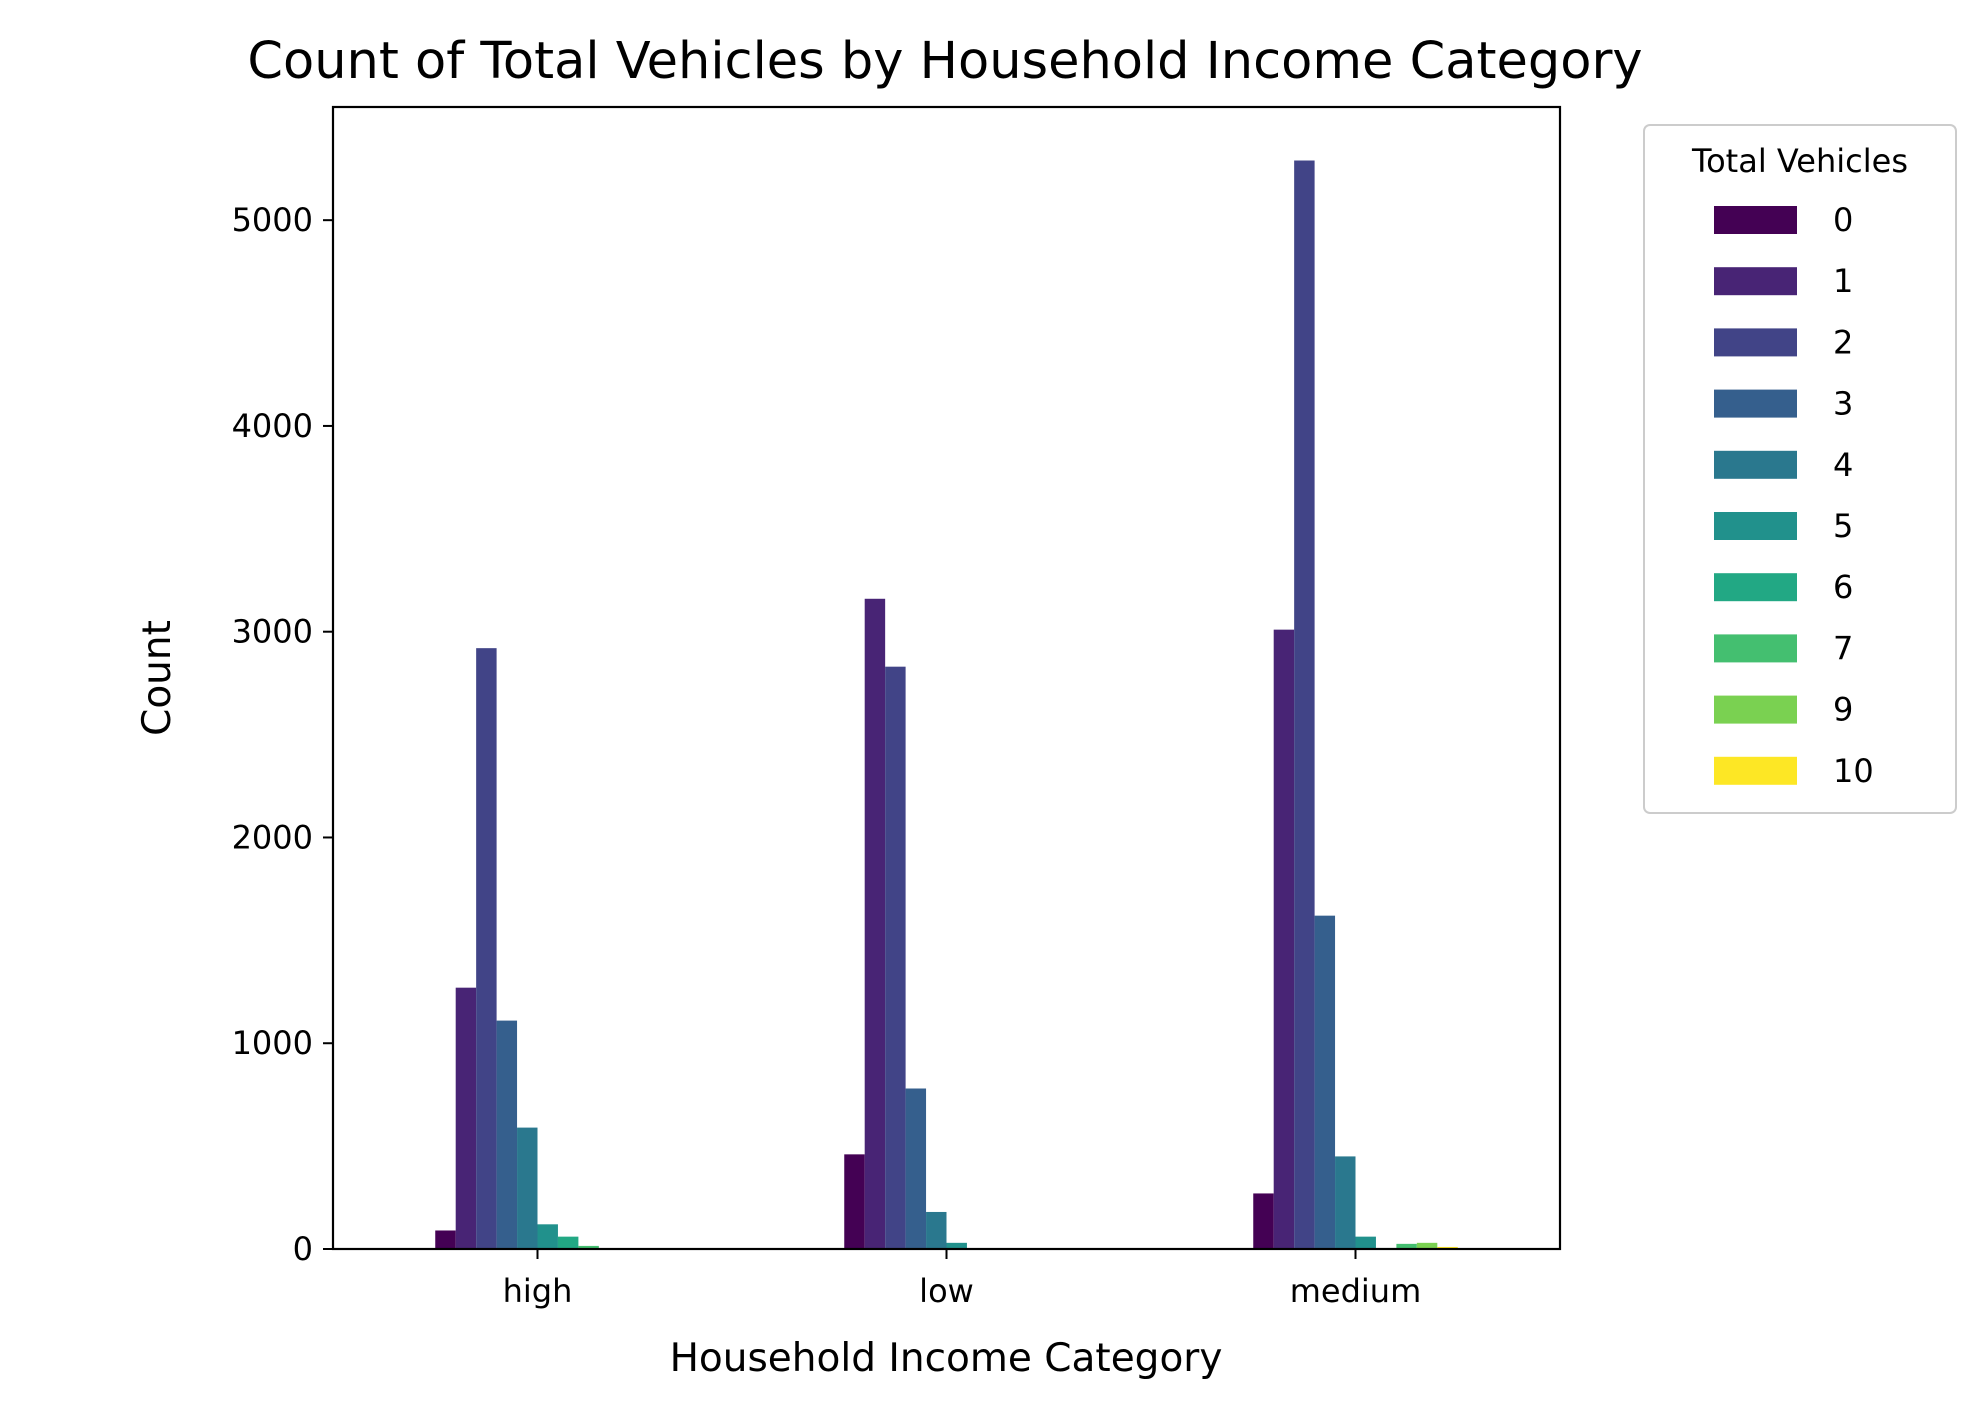  Describe the element at coordinates (1843, 220) in the screenshot. I see `legend-label-0: 0` at that location.